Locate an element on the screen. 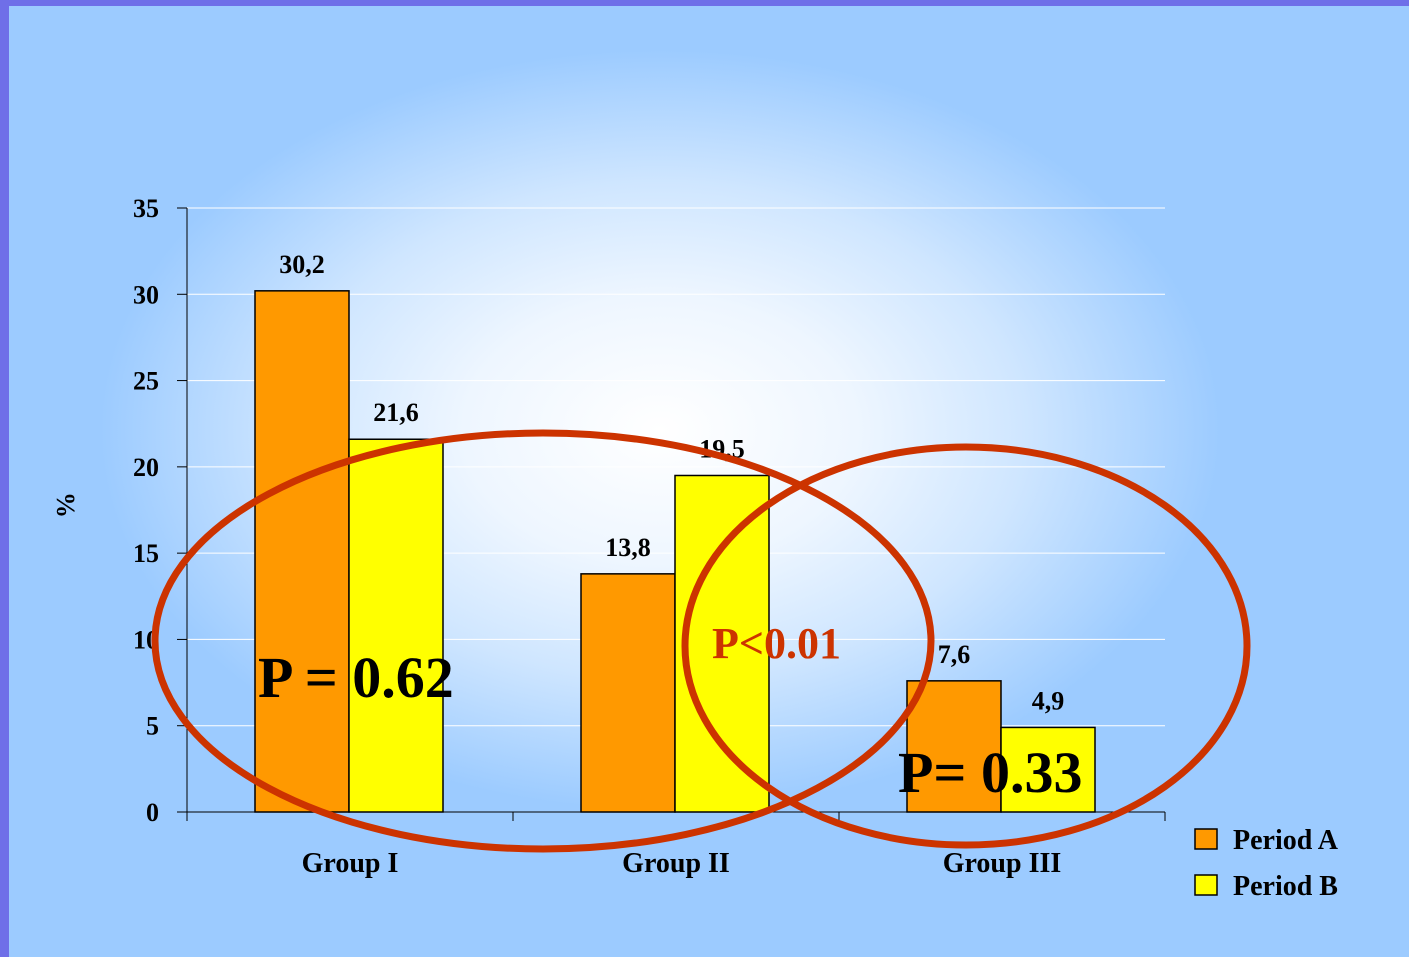 The width and height of the screenshot is (1409, 957). y-tick-label: 15 is located at coordinates (146, 553).